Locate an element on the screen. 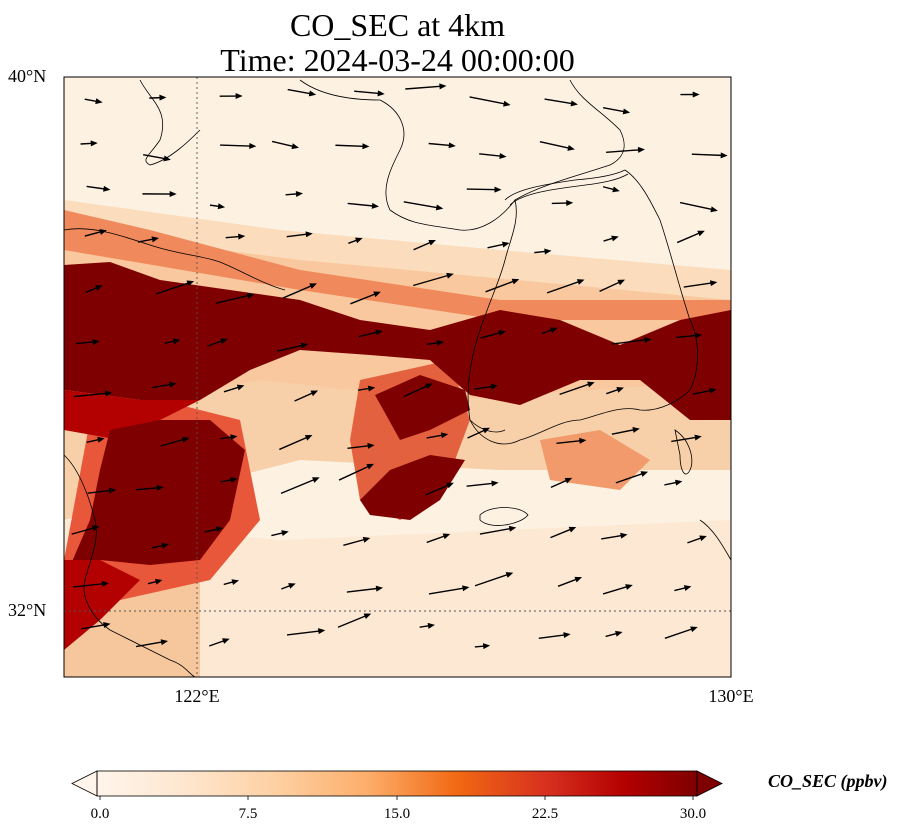  lat-label-40n: 40°N is located at coordinates (27, 76).